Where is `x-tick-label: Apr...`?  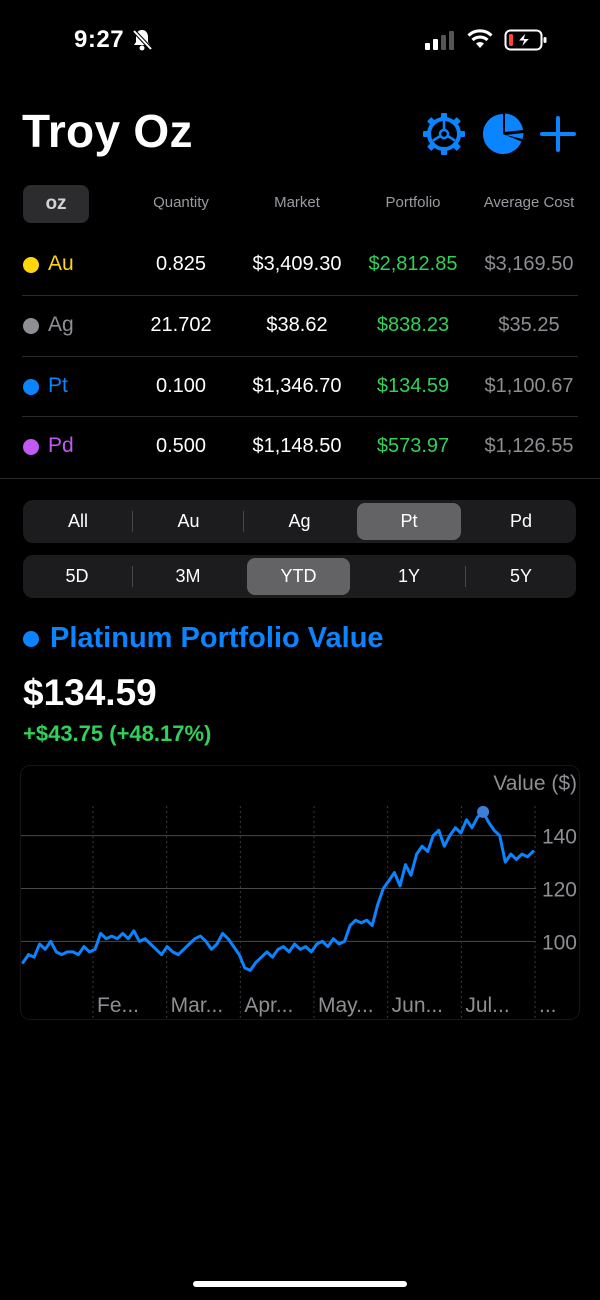
x-tick-label: Apr... is located at coordinates (268, 1005).